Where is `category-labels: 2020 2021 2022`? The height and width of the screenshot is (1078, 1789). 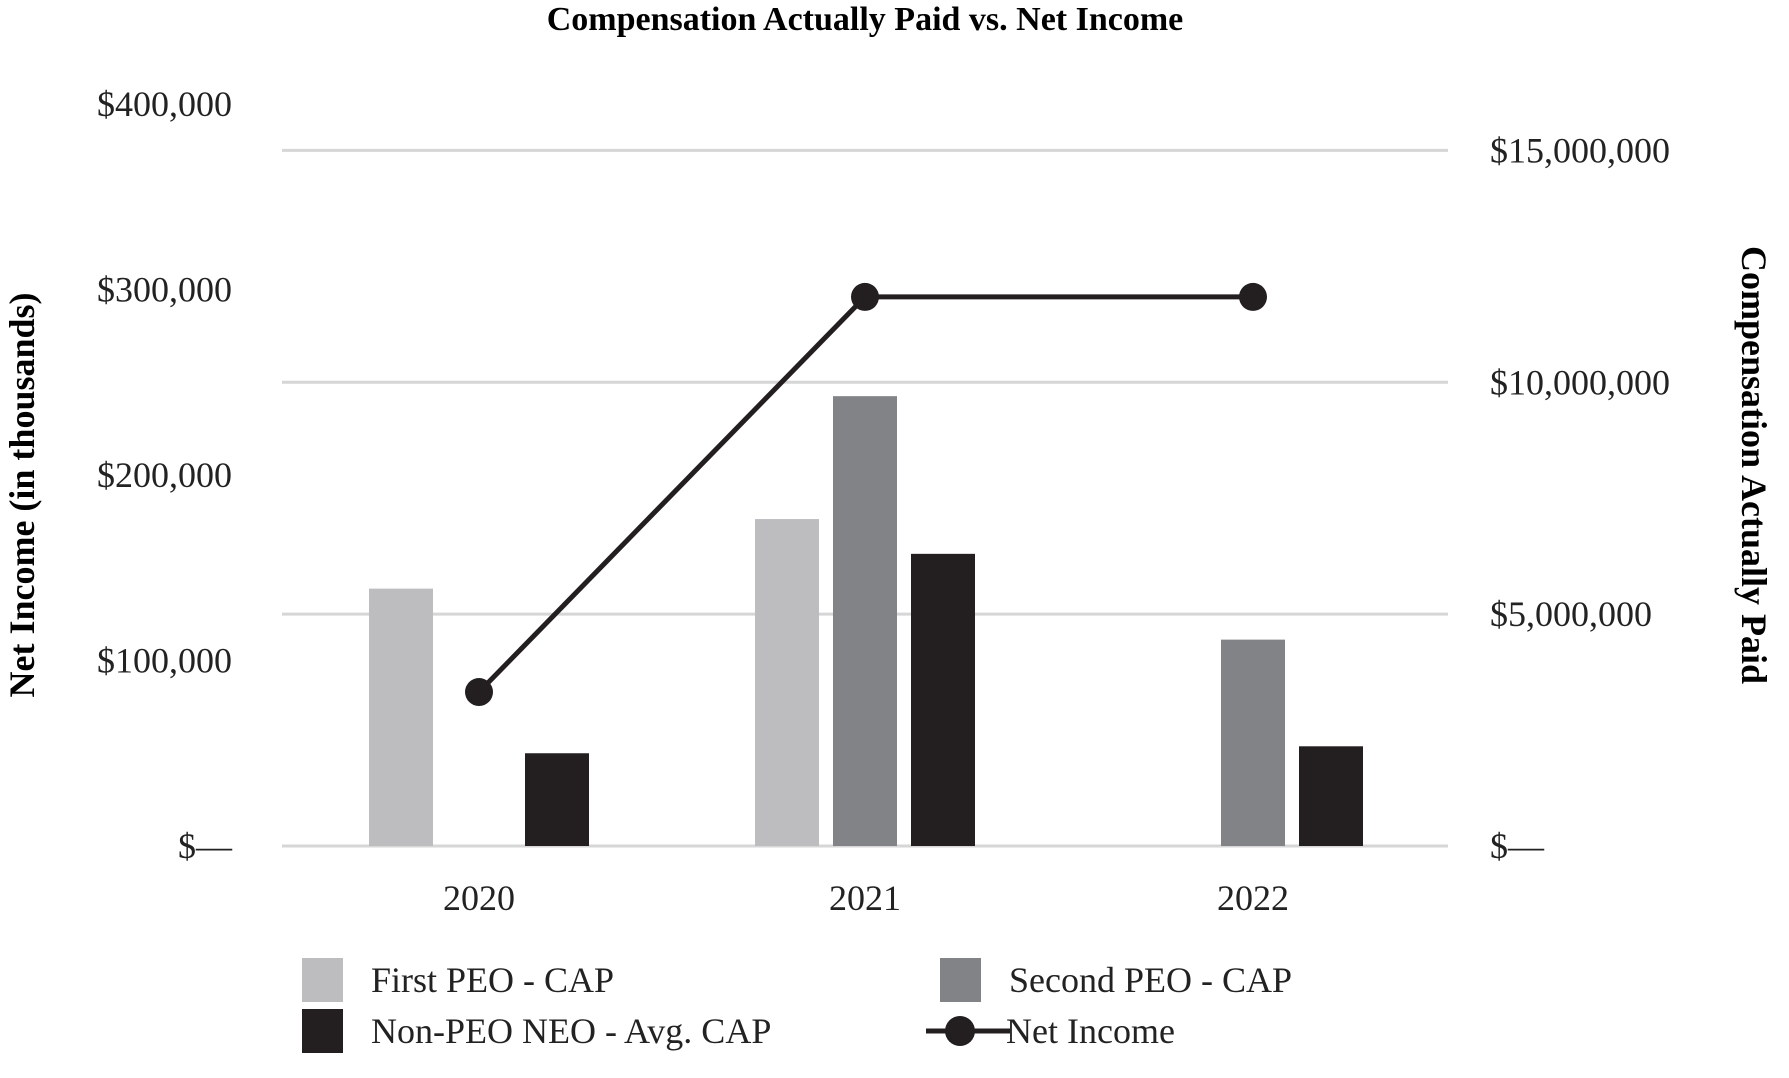 category-labels: 2020 2021 2022 is located at coordinates (866, 898).